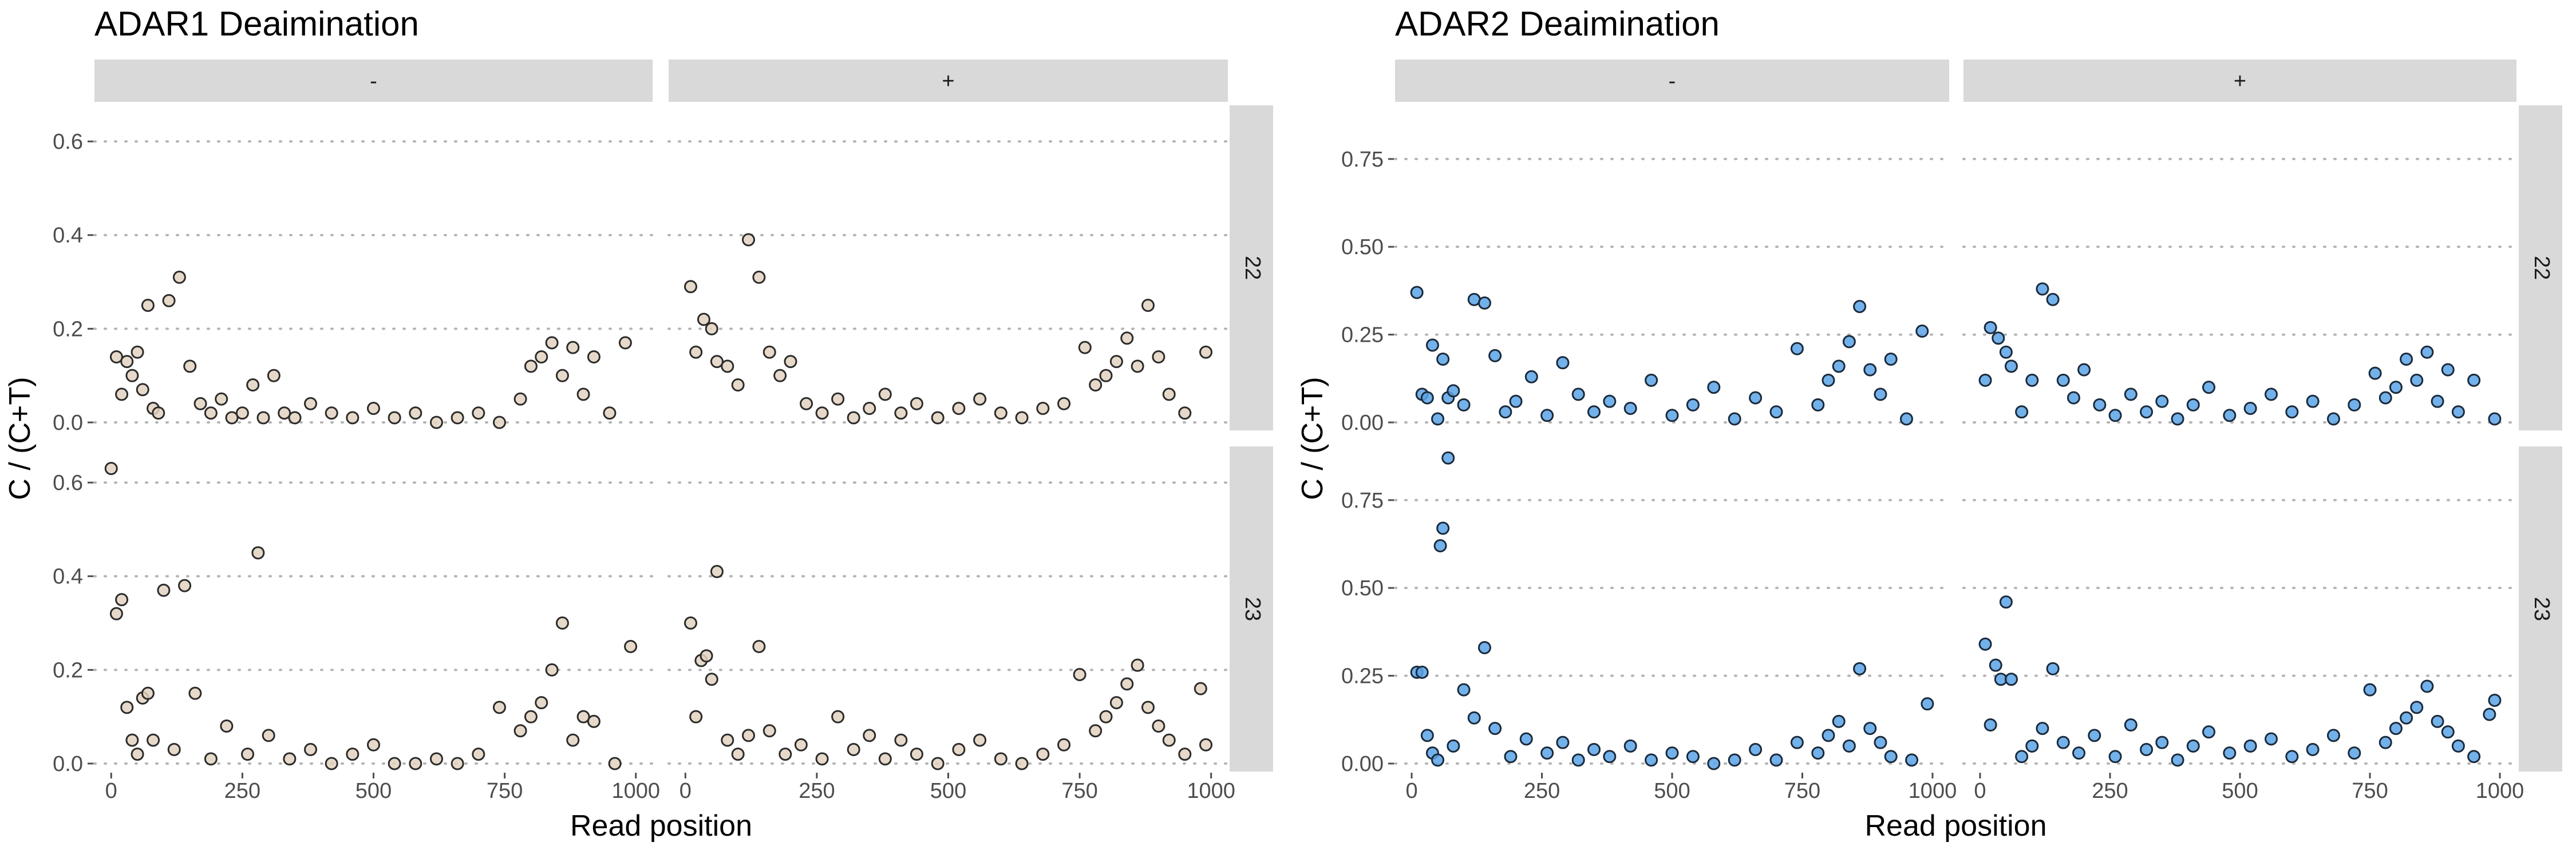 The height and width of the screenshot is (858, 2576). Describe the element at coordinates (256, 24) in the screenshot. I see `chart-title: ADAR1 Deaimination` at that location.